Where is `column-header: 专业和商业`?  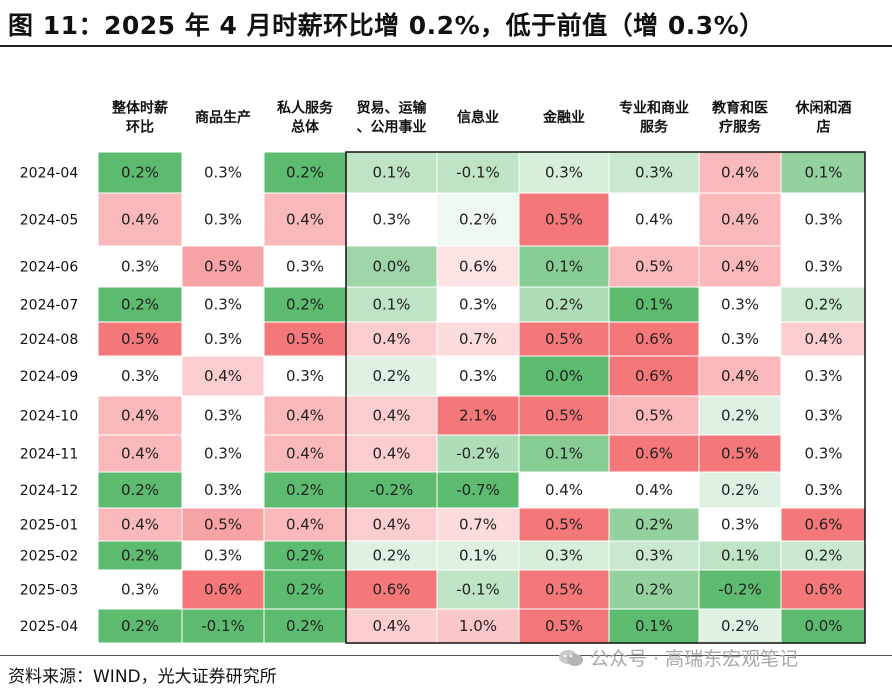
column-header: 专业和商业 is located at coordinates (654, 108).